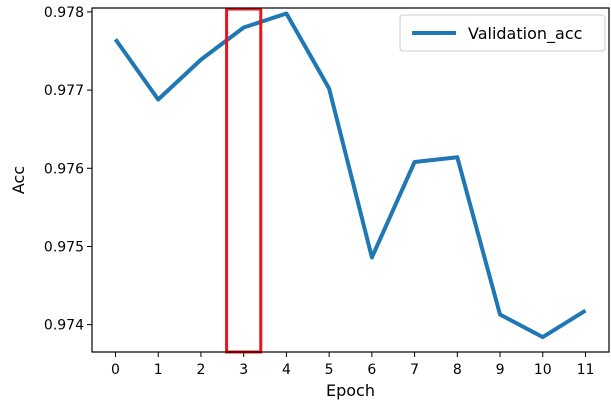  I want to click on x-tick-label: 1, so click(158, 370).